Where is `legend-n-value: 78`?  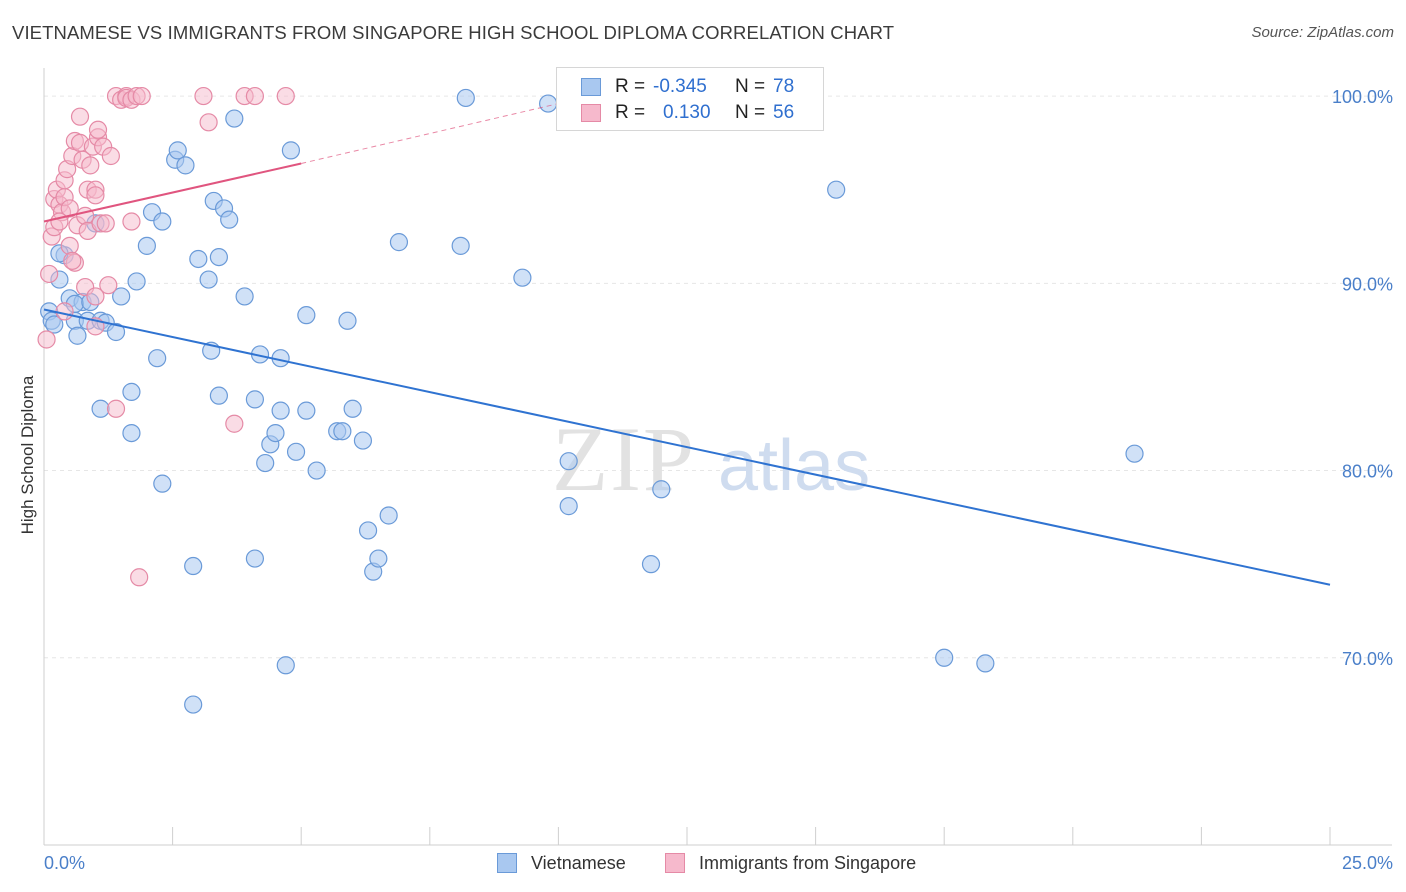 legend-n-value: 78 is located at coordinates (784, 86).